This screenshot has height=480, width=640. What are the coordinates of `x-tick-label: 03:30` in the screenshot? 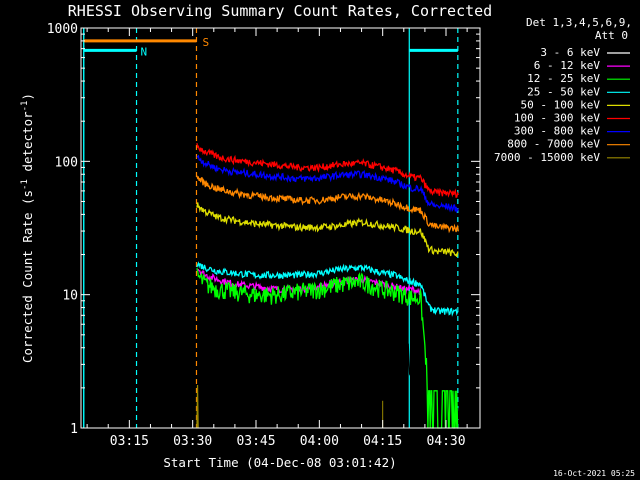 It's located at (192, 441).